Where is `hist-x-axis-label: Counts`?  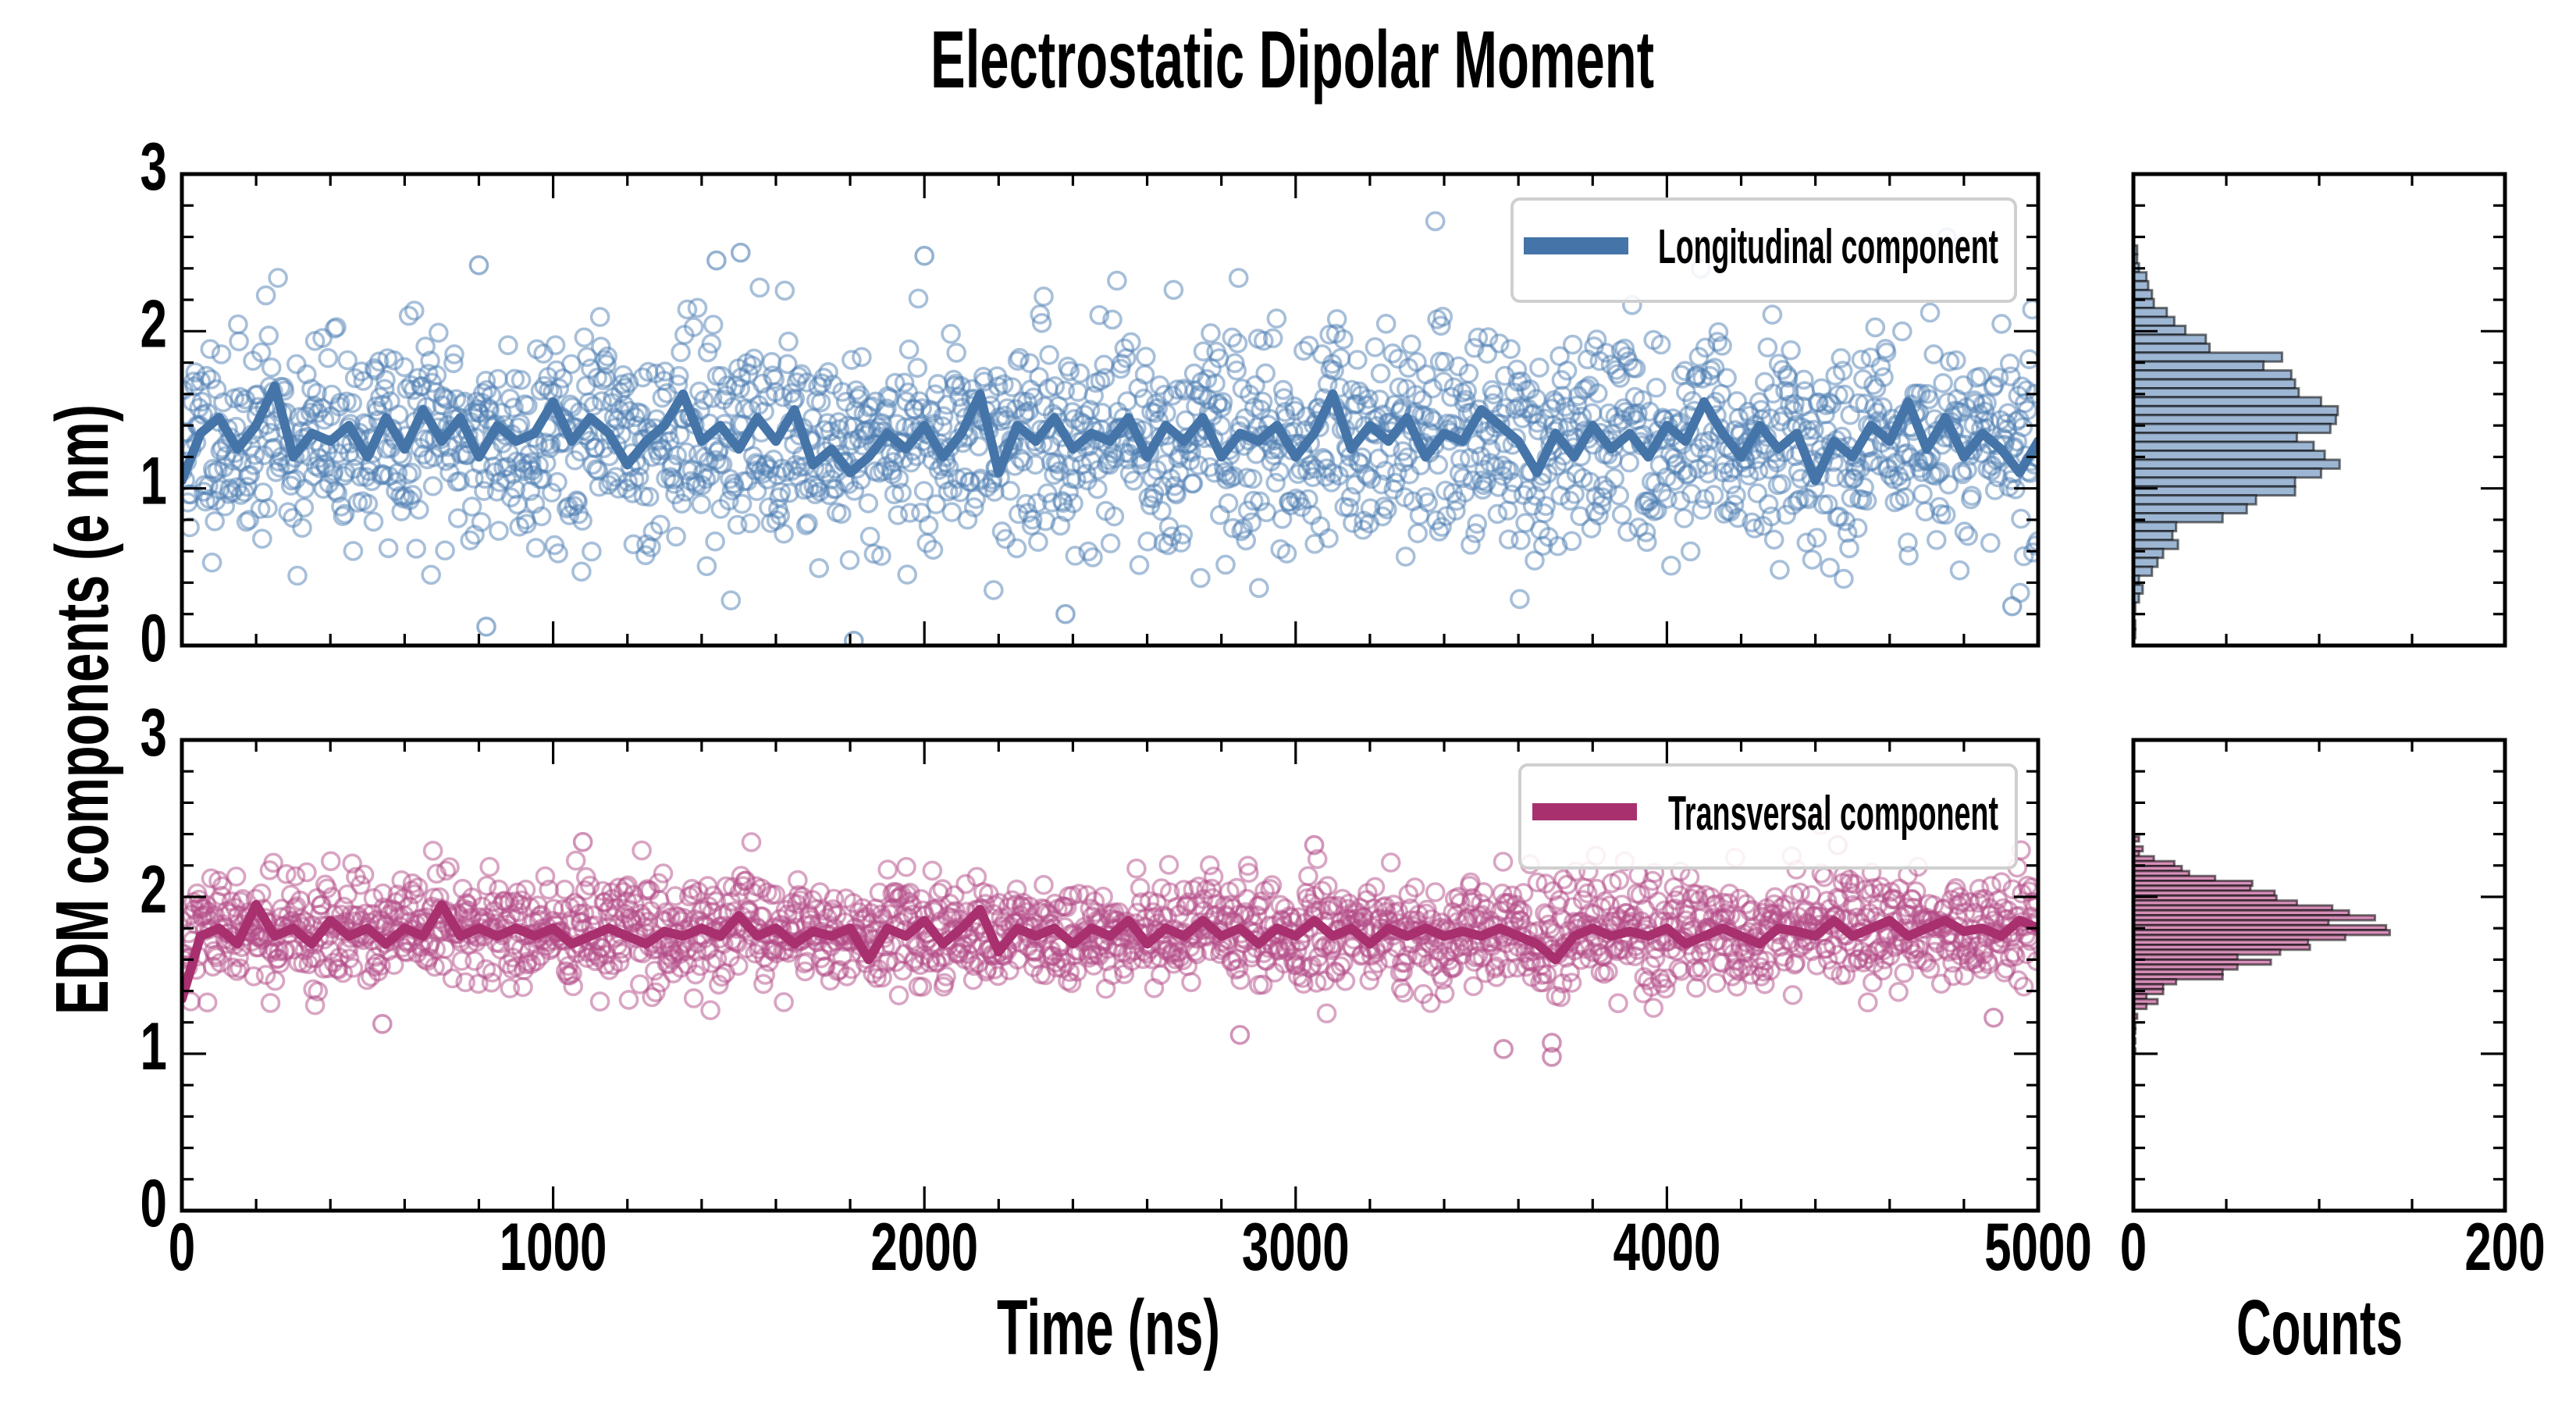
hist-x-axis-label: Counts is located at coordinates (2319, 1327).